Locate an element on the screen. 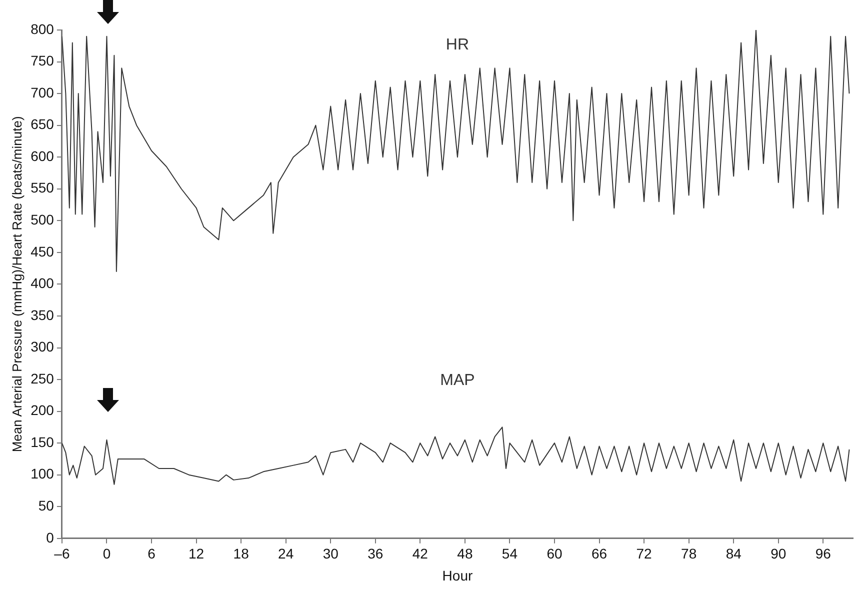 The height and width of the screenshot is (595, 859). text: MAP is located at coordinates (457, 381).